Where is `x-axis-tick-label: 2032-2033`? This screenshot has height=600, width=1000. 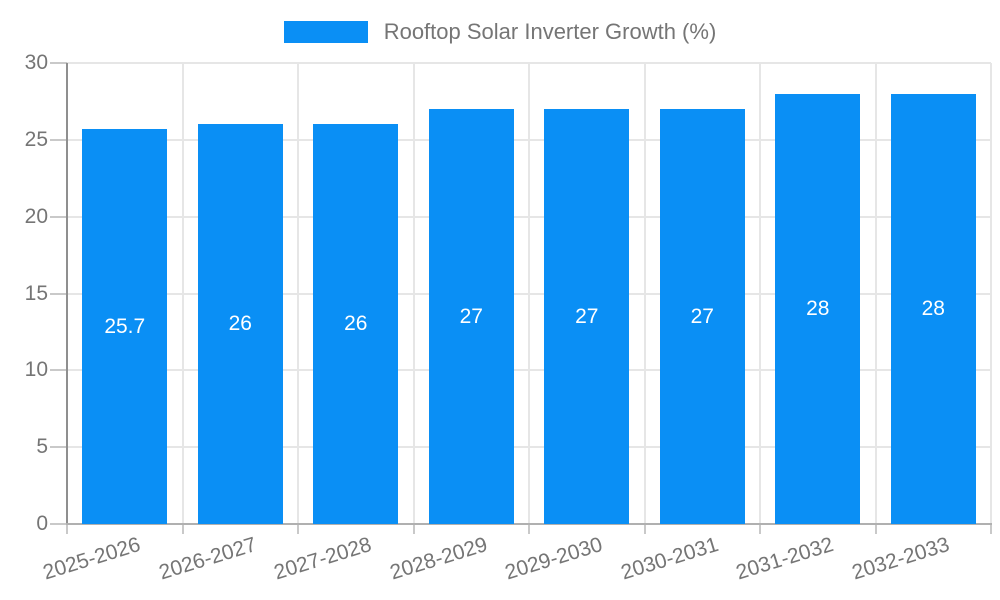 x-axis-tick-label: 2032-2033 is located at coordinates (898, 558).